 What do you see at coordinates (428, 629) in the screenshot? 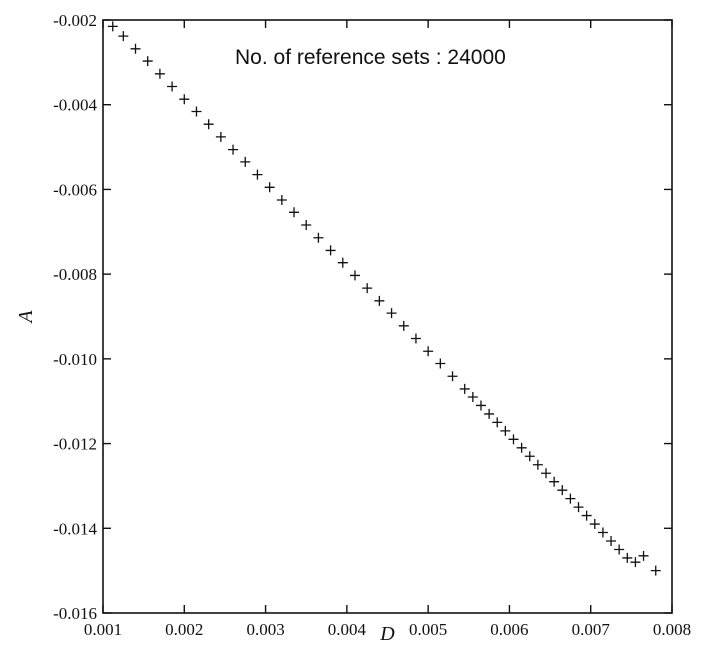
I see `x-tick-label: 0.005` at bounding box center [428, 629].